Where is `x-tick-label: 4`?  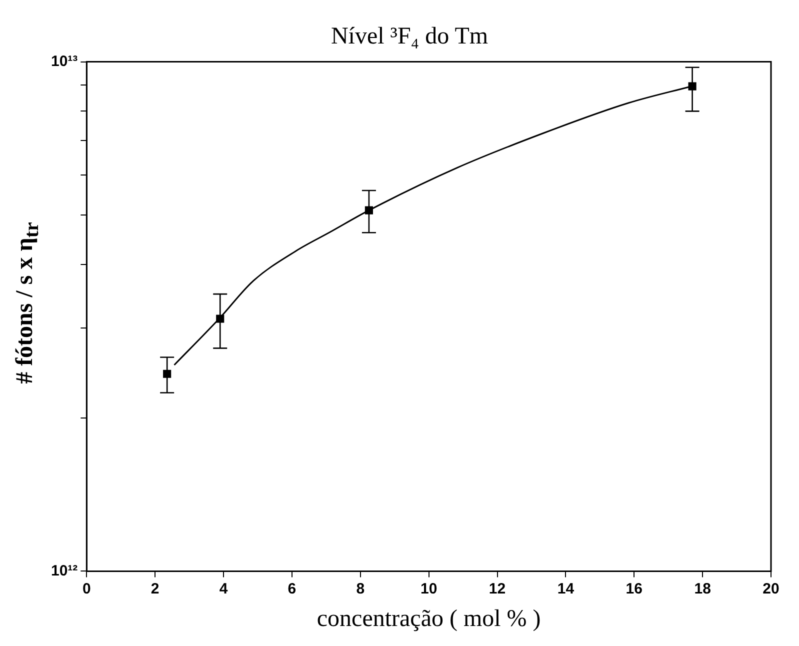 x-tick-label: 4 is located at coordinates (223, 589).